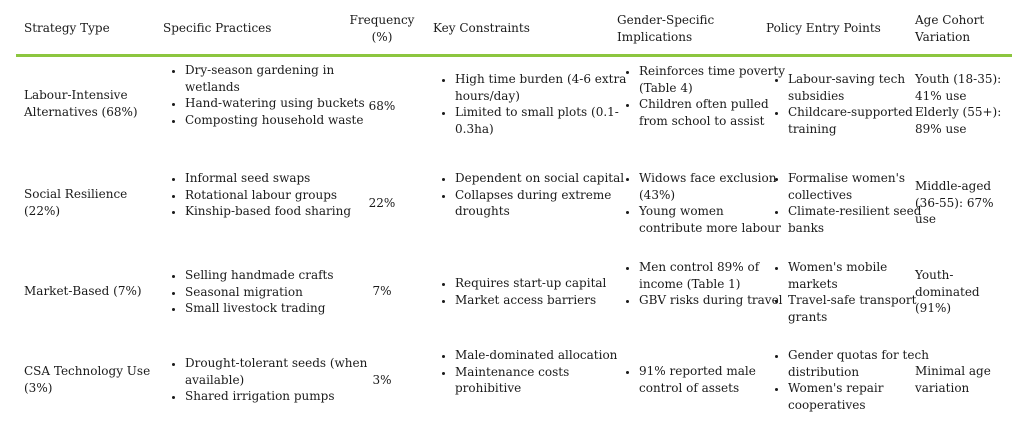  Describe the element at coordinates (280, 78) in the screenshot. I see `list-item: Dry-season gardening in wetlands` at that location.